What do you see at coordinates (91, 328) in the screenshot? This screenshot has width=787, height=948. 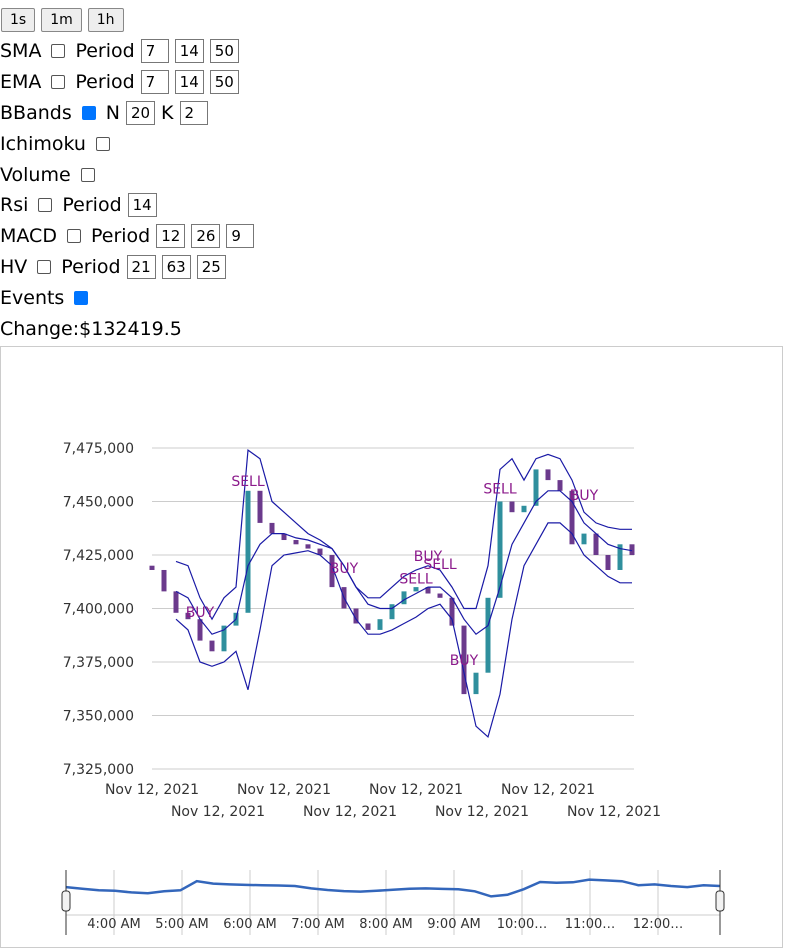 I see `change-text: Change:$132419.5` at bounding box center [91, 328].